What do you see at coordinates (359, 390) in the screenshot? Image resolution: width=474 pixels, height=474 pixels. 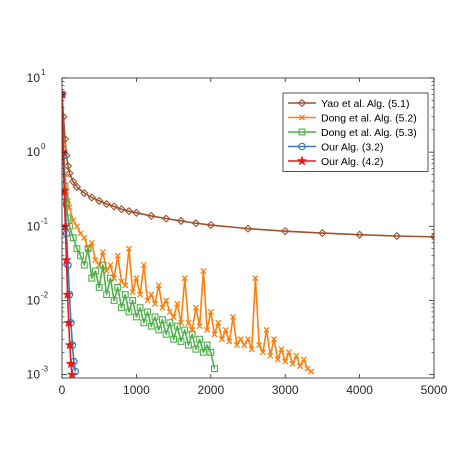 I see `x-tick-label: 4000` at bounding box center [359, 390].